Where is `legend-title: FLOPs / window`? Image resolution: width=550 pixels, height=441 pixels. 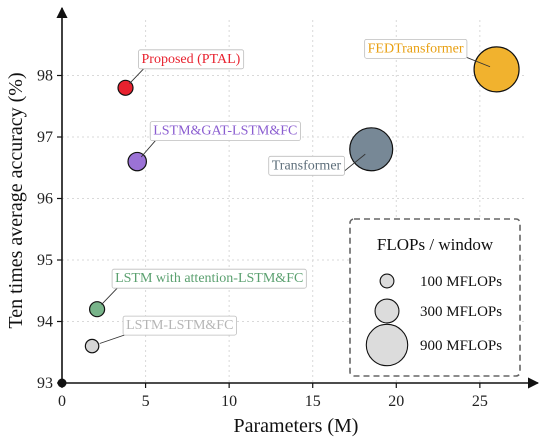 legend-title: FLOPs / window is located at coordinates (435, 244).